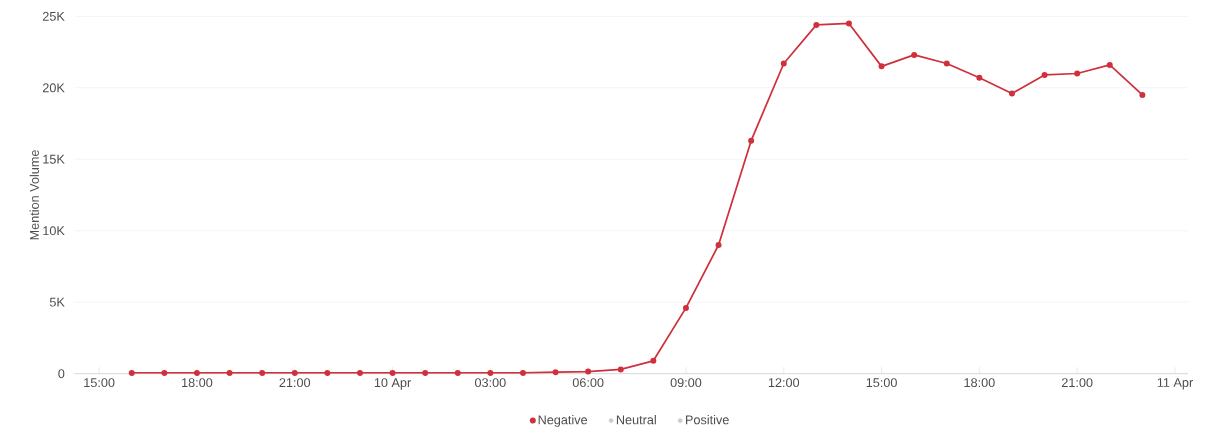 The image size is (1223, 443). I want to click on y-tick-label: 0, so click(61, 374).